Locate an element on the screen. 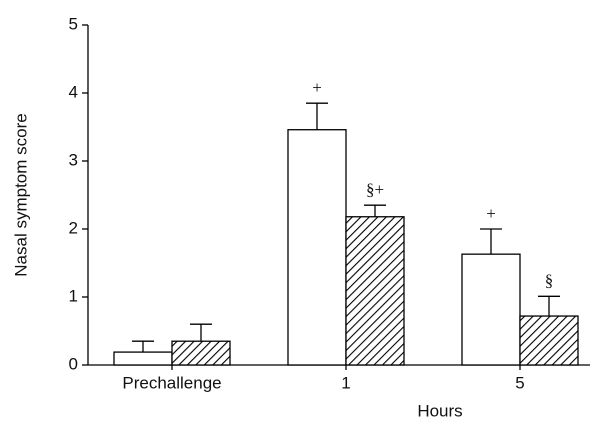 This screenshot has height=428, width=592. x-axis-title: Hours is located at coordinates (439, 410).